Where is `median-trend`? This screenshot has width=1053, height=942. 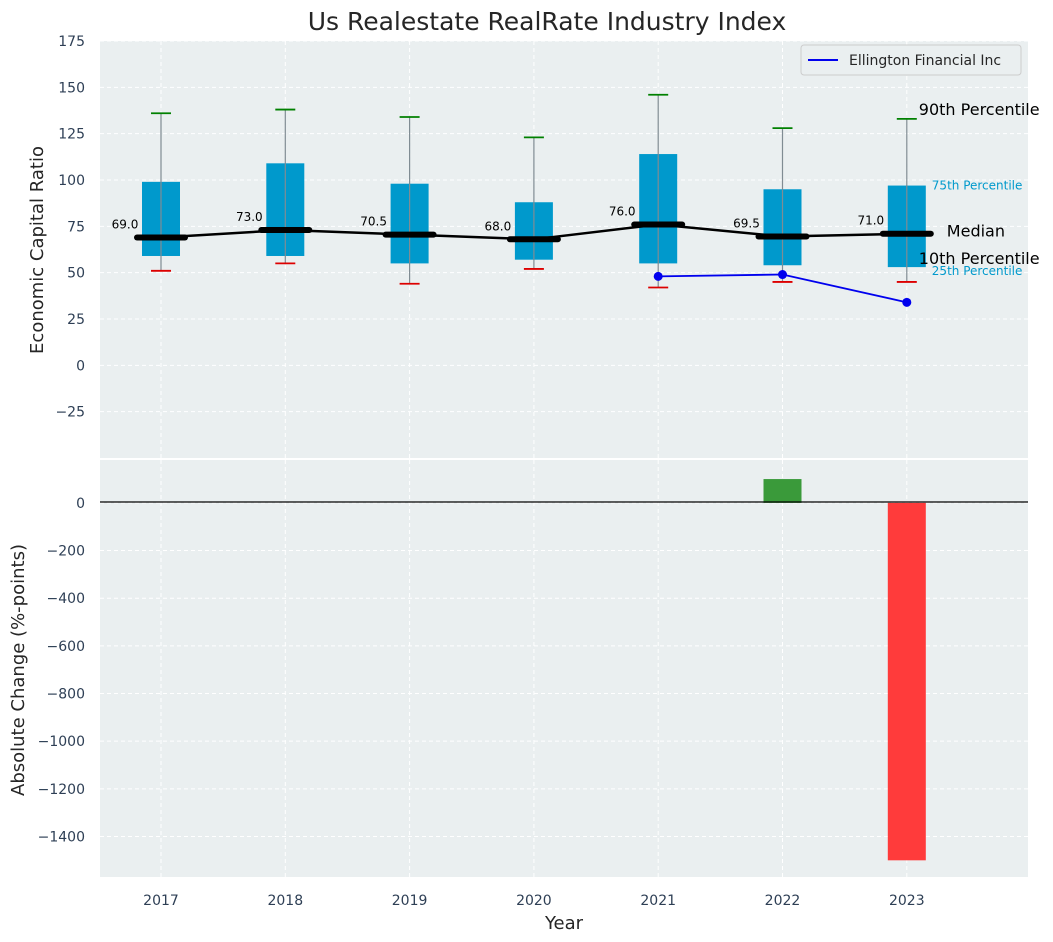
median-trend is located at coordinates (534, 232).